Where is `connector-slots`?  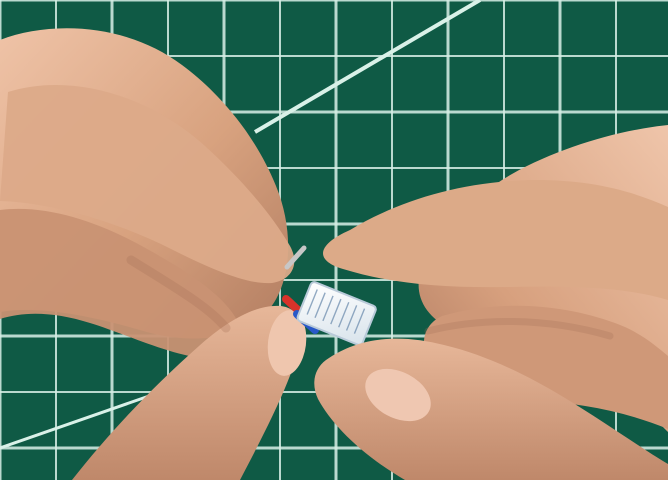 connector-slots is located at coordinates (336, 311).